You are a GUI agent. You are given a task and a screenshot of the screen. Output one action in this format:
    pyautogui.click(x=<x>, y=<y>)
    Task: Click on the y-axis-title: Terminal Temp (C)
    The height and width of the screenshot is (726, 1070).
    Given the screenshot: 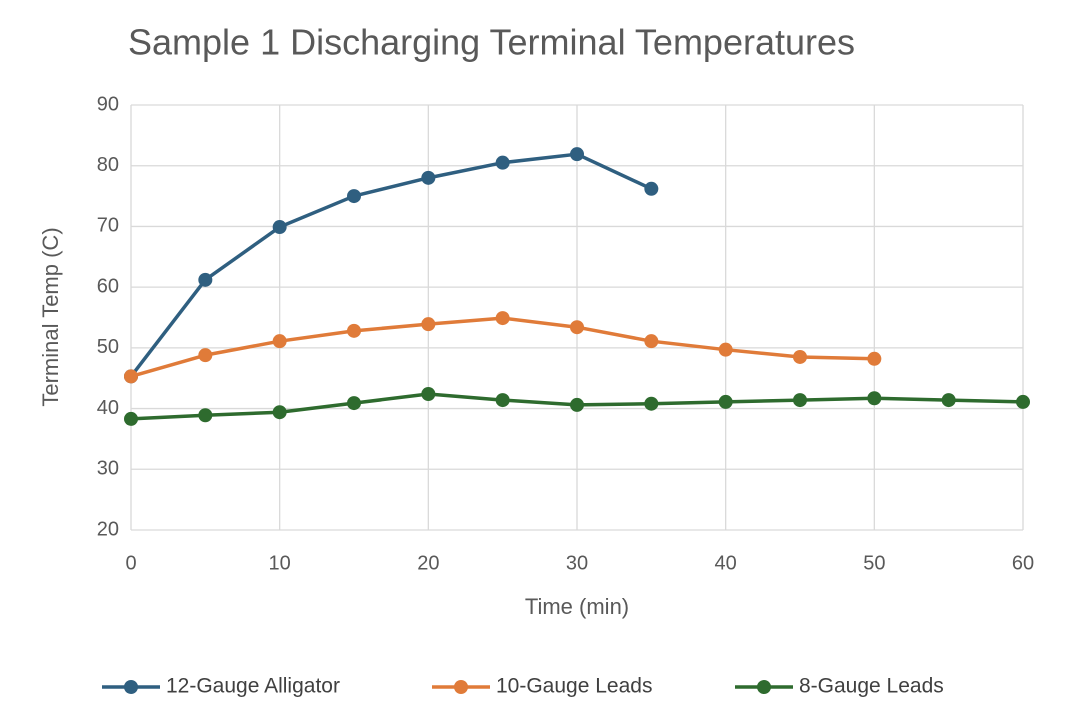 What is the action you would take?
    pyautogui.click(x=50, y=316)
    